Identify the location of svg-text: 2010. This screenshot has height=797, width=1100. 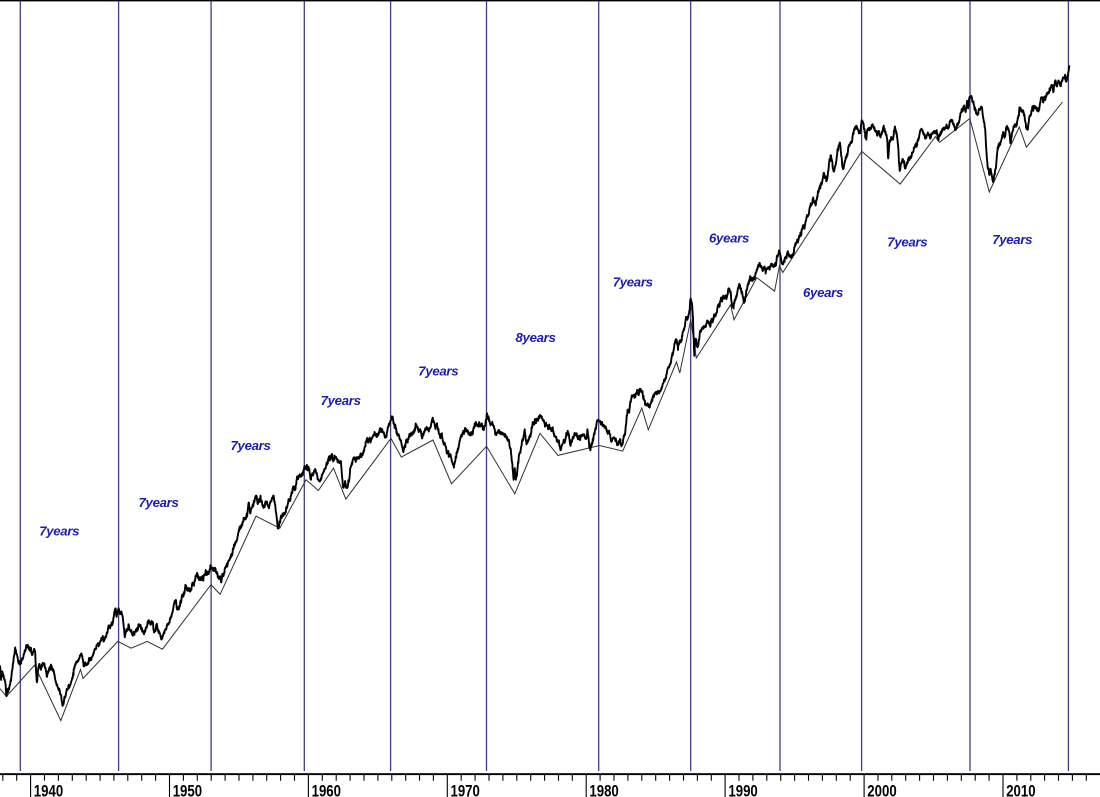
(1020, 789).